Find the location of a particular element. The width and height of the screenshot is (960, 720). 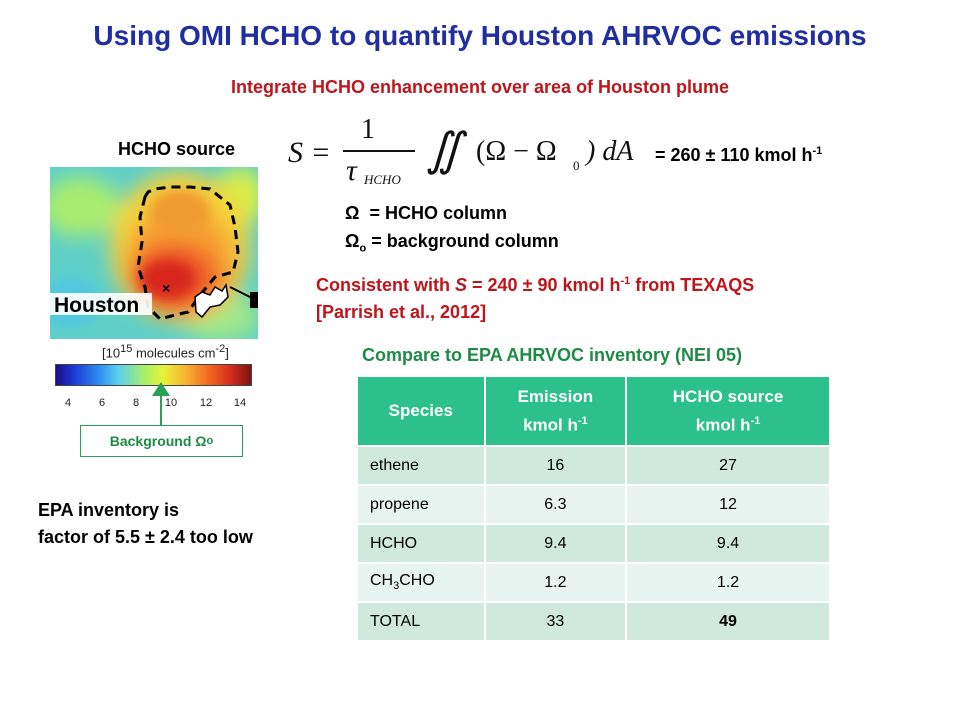

species-sub: 3 is located at coordinates (396, 586).